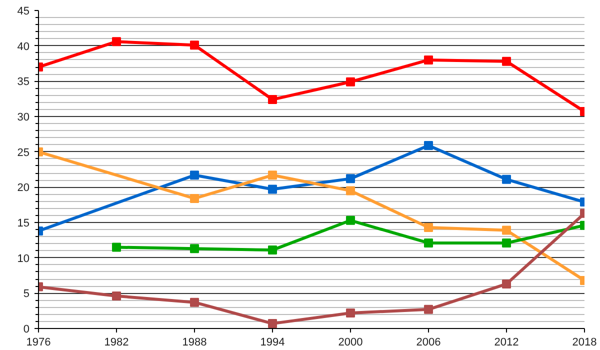  I want to click on x-tick-label: 1982, so click(116, 342).